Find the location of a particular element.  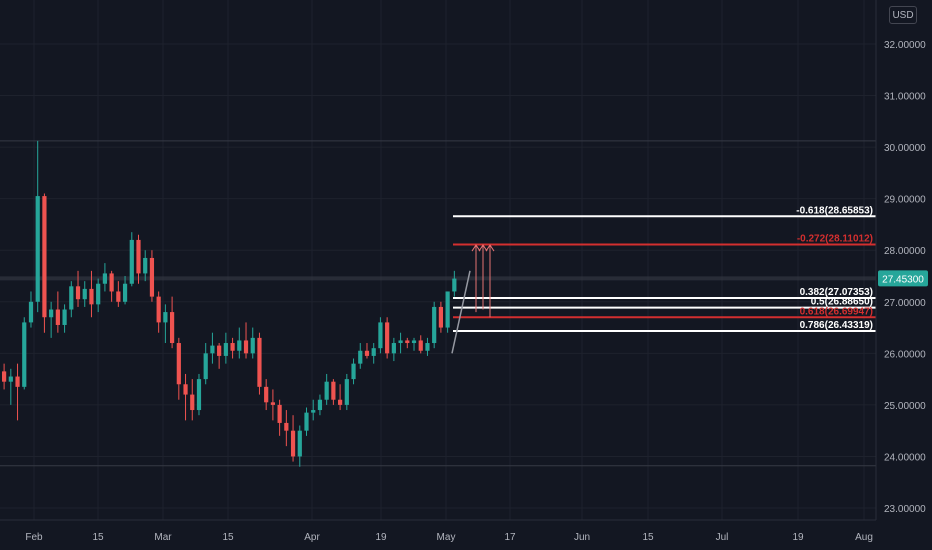

fib-level-label: -0.618(28.65853) is located at coordinates (834, 210).